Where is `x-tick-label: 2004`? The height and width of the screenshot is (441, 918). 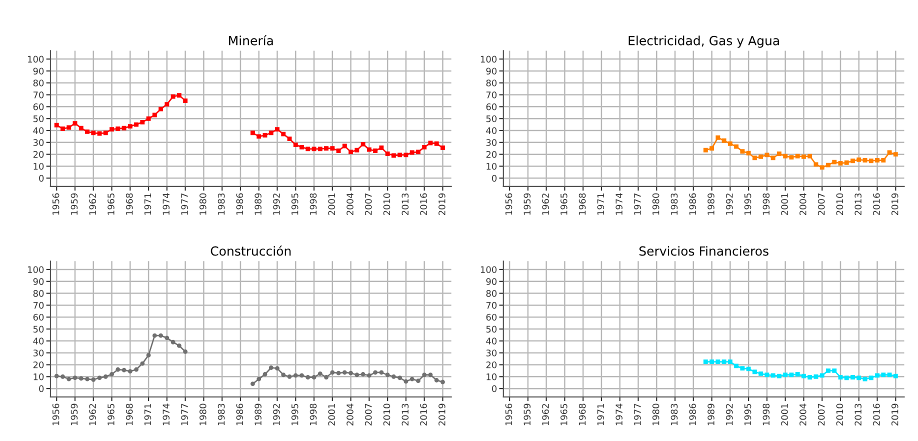 x-tick-label: 2004 is located at coordinates (803, 204).